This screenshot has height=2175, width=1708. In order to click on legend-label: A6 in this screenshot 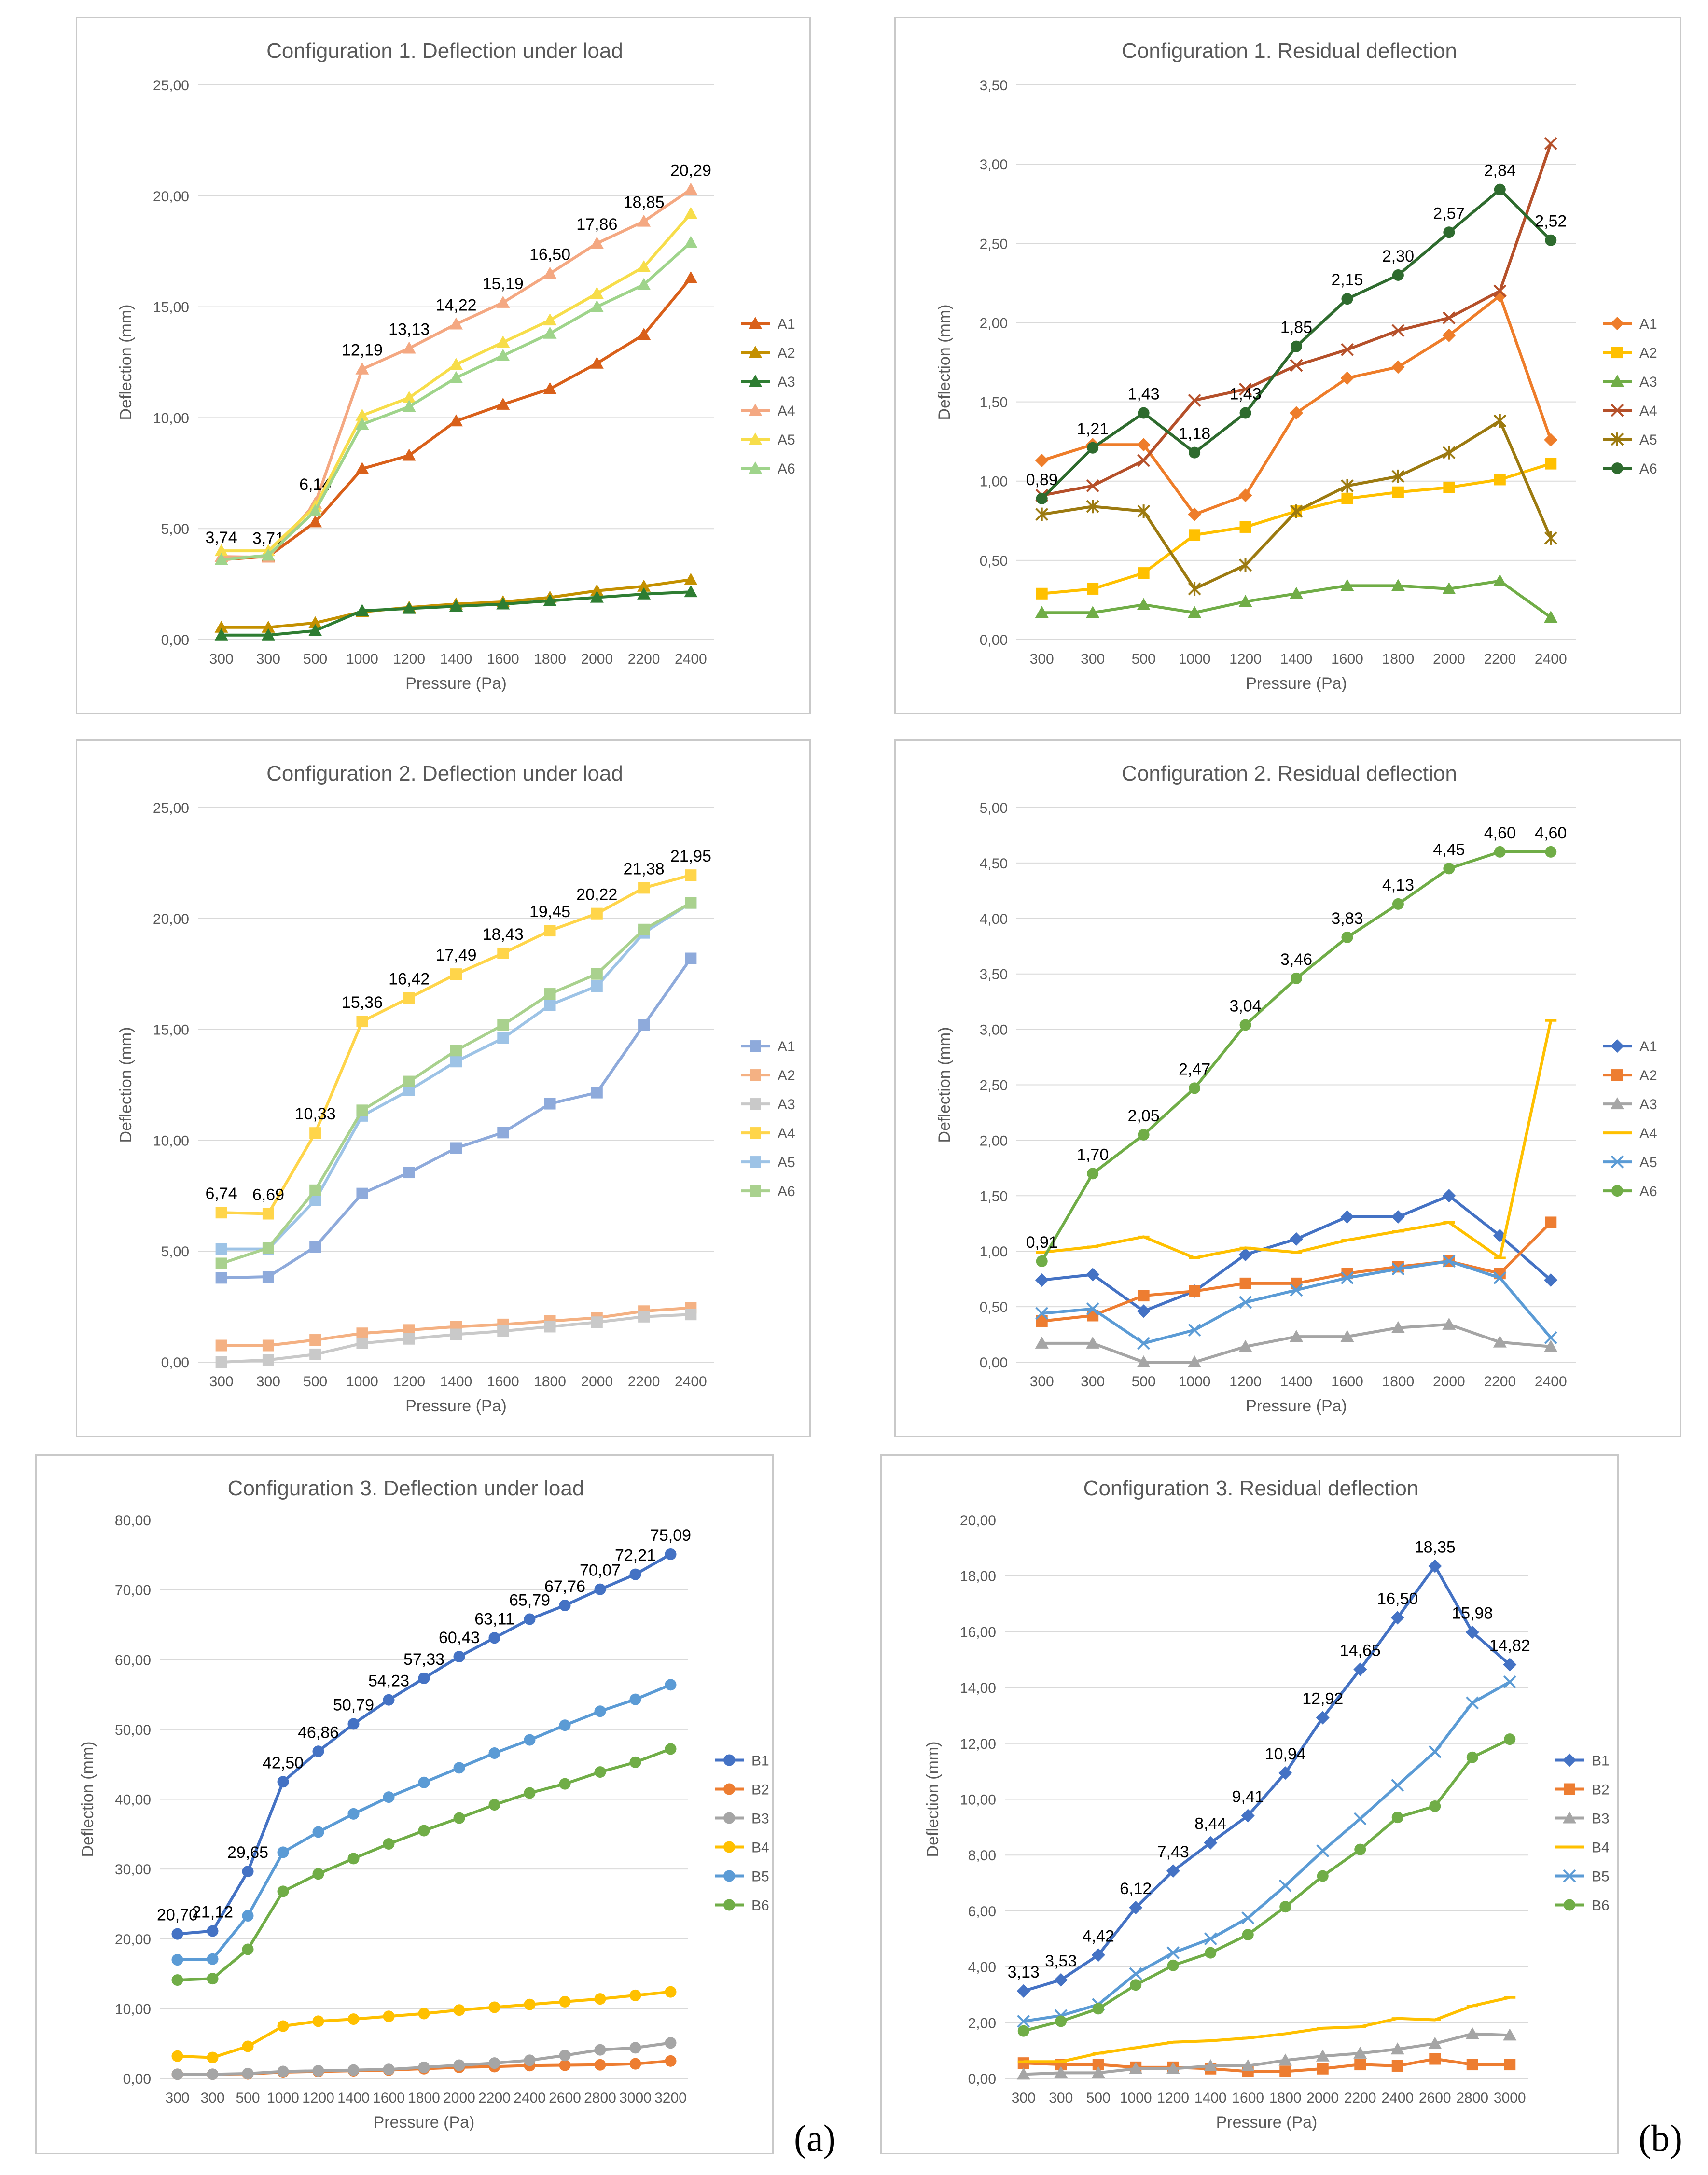, I will do `click(1648, 469)`.